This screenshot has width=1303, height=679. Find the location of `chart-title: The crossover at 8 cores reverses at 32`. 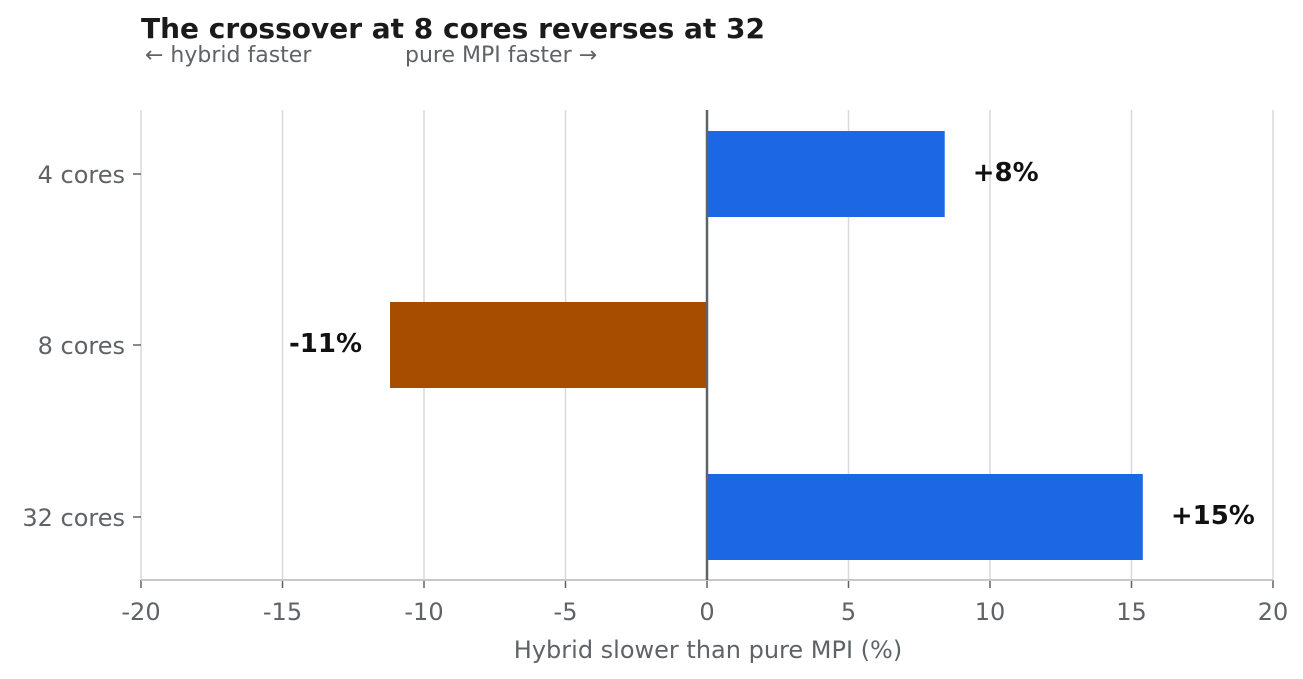

chart-title: The crossover at 8 cores reverses at 32 is located at coordinates (453, 28).